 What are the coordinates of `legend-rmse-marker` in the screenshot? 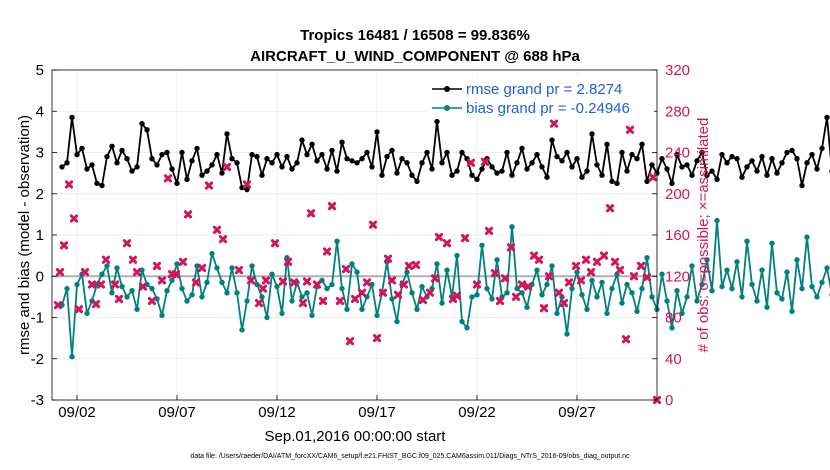 It's located at (447, 89).